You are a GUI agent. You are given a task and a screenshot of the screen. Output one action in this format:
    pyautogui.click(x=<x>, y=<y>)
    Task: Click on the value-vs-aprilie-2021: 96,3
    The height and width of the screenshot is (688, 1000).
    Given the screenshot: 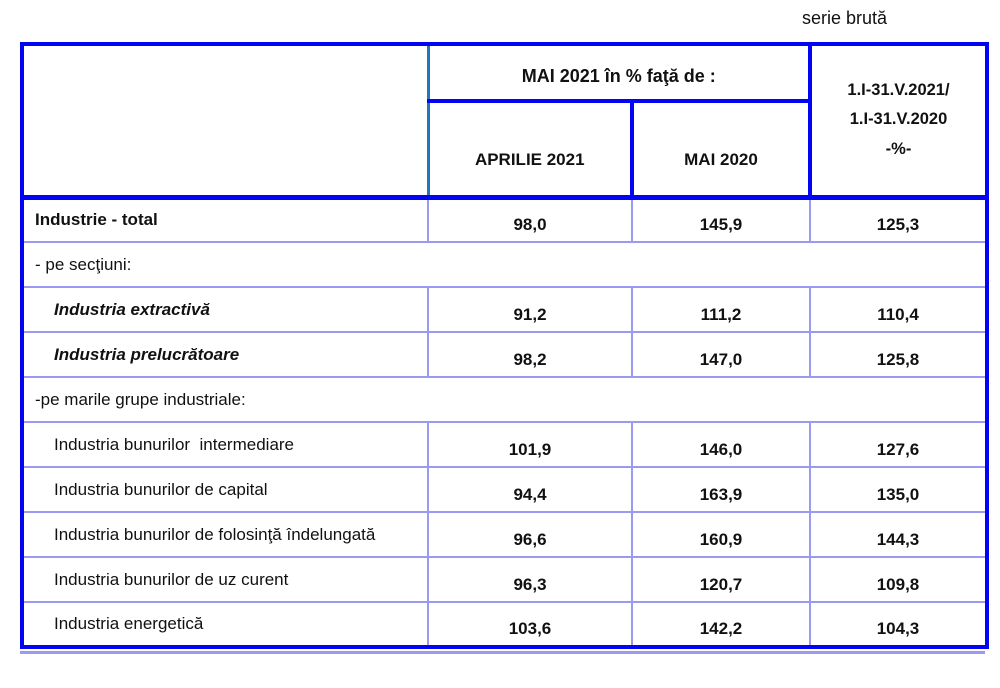 What is the action you would take?
    pyautogui.click(x=530, y=579)
    